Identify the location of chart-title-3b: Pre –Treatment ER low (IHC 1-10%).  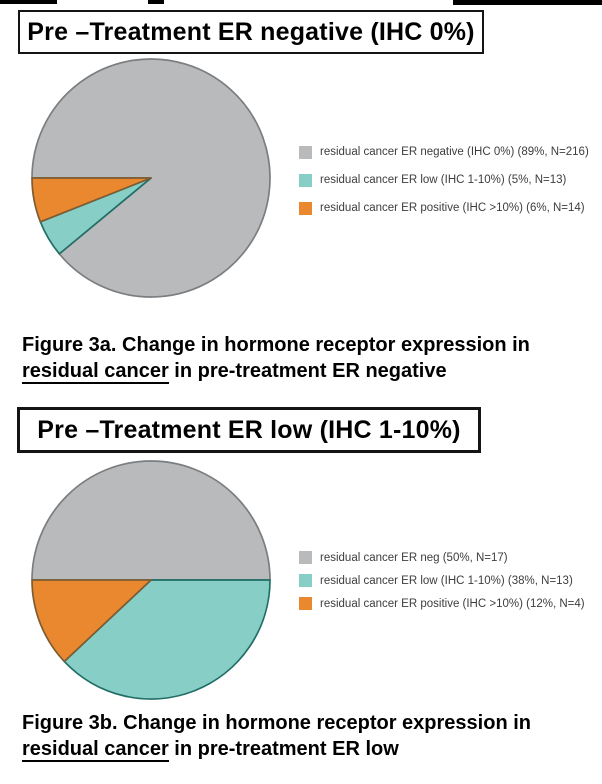
(249, 429).